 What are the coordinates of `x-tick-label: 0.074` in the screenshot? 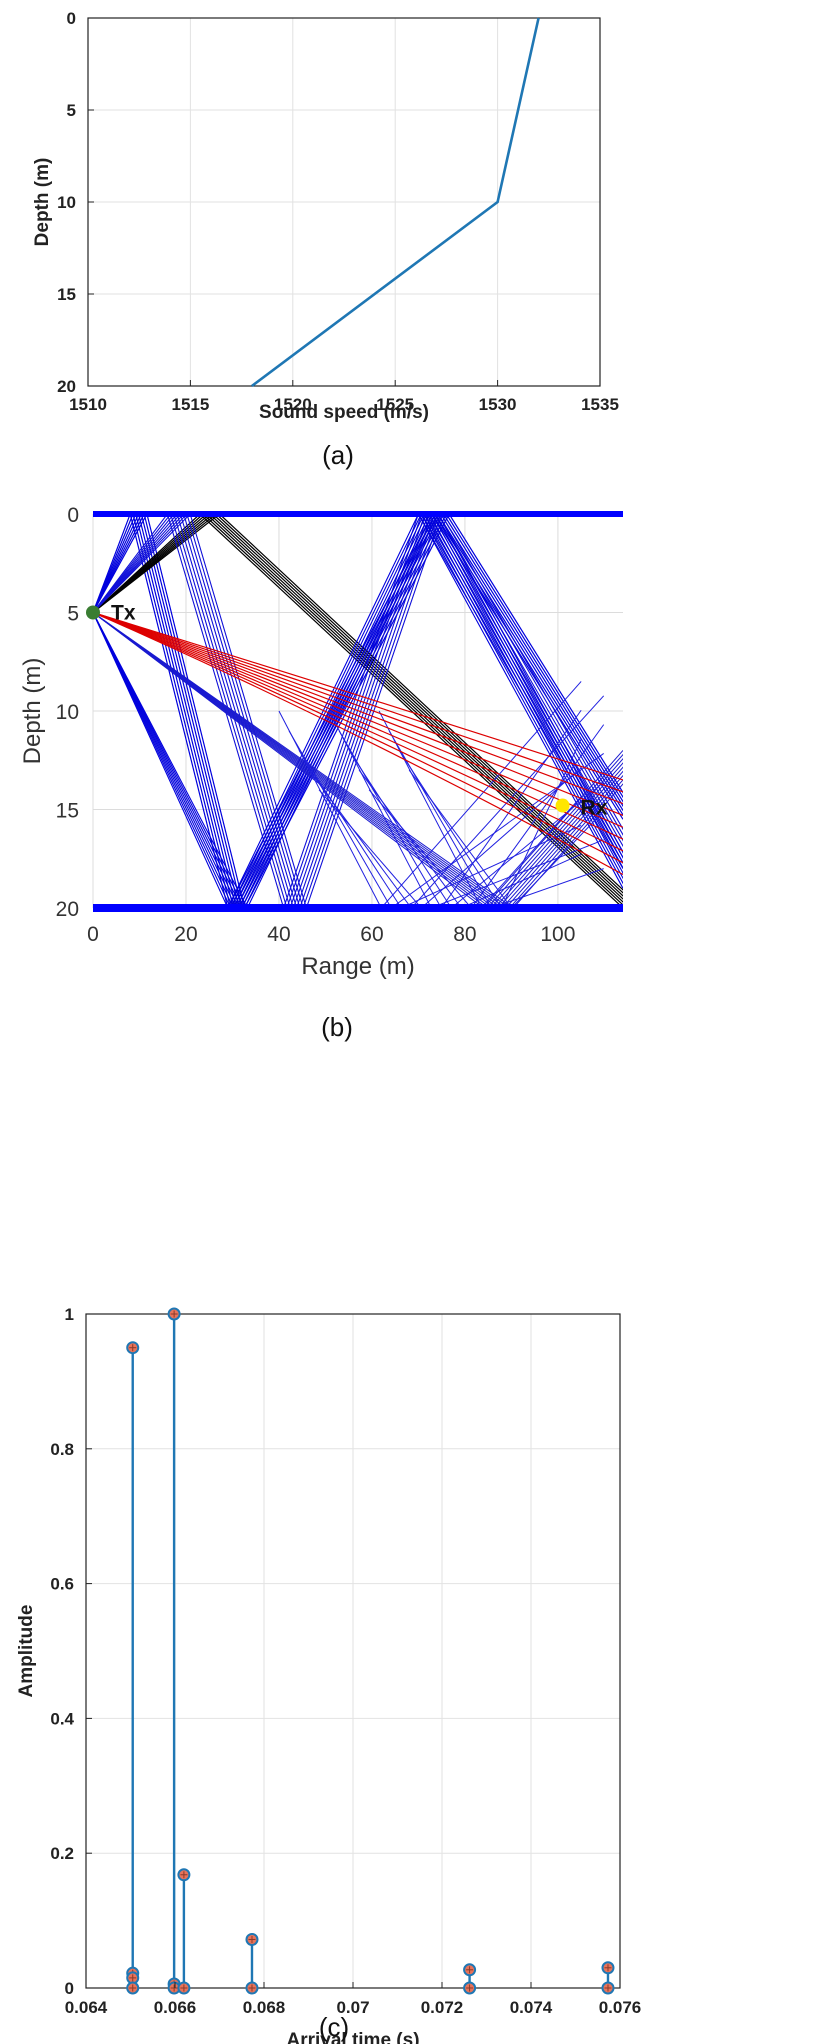 It's located at (531, 2007).